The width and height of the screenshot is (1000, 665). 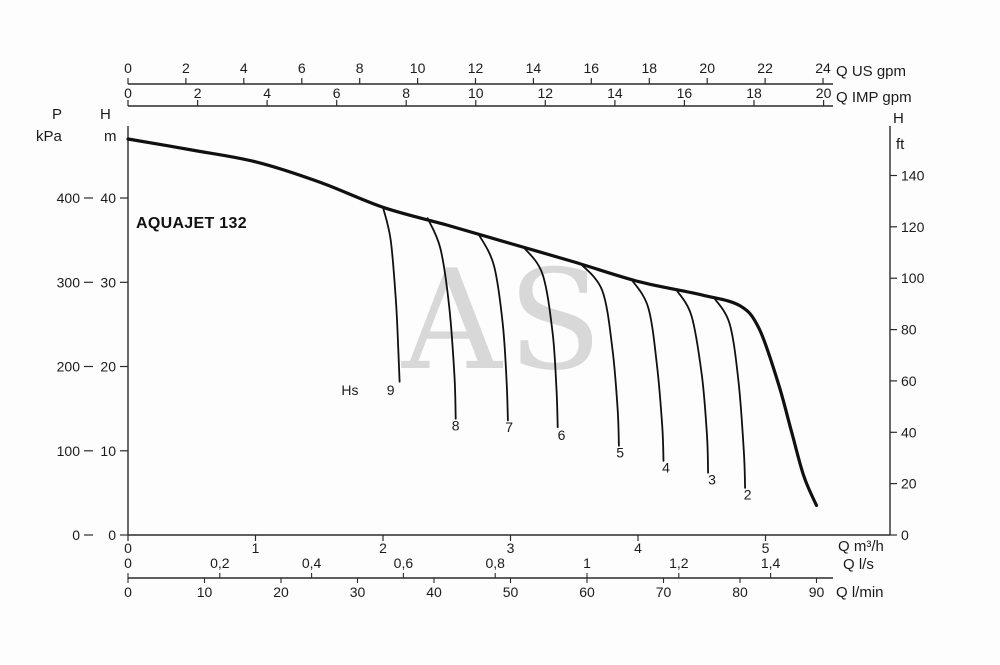 What do you see at coordinates (740, 592) in the screenshot?
I see `tick-label-lmin: 80` at bounding box center [740, 592].